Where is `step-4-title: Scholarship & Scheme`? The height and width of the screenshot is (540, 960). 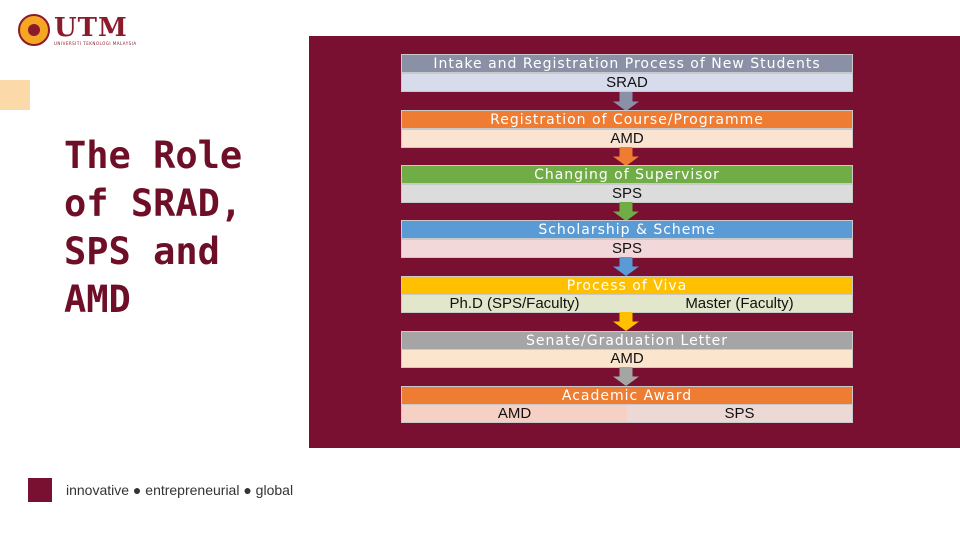
step-4-title: Scholarship & Scheme is located at coordinates (627, 229).